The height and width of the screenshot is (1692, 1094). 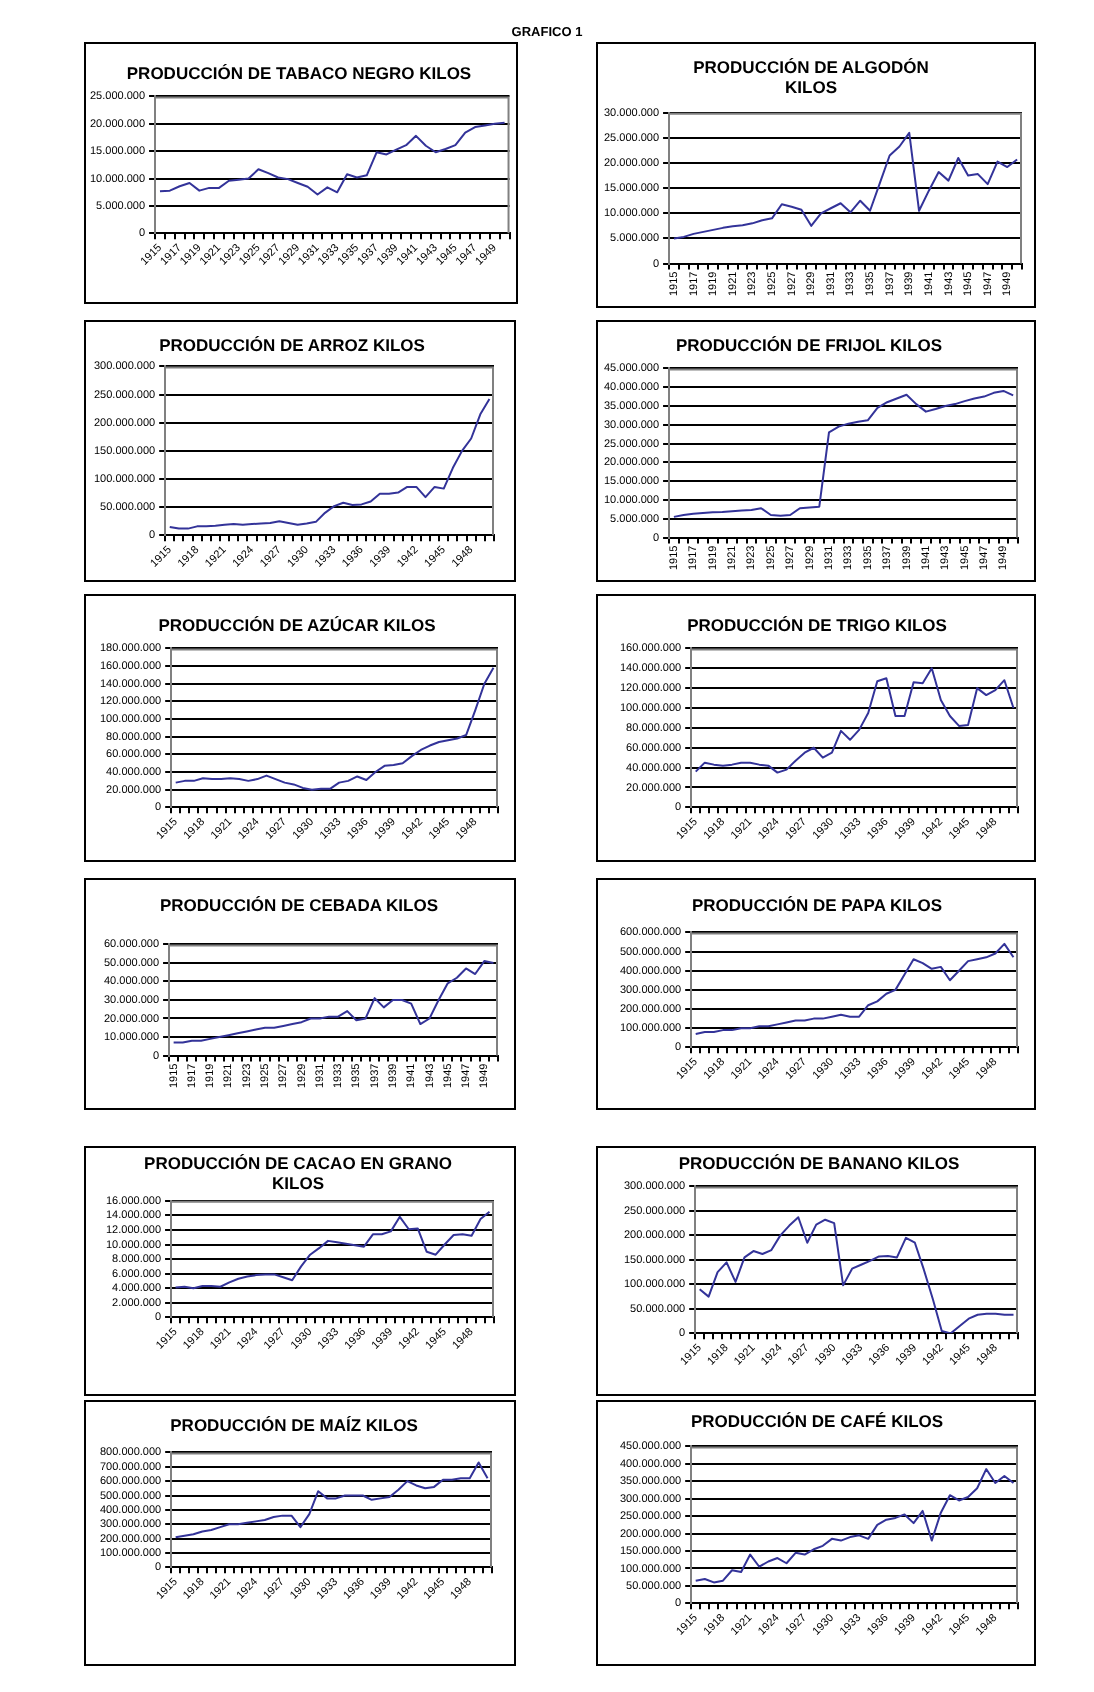 I want to click on chart-title: PRODUCCIÓN DE CEBADA KILOS, so click(x=299, y=904).